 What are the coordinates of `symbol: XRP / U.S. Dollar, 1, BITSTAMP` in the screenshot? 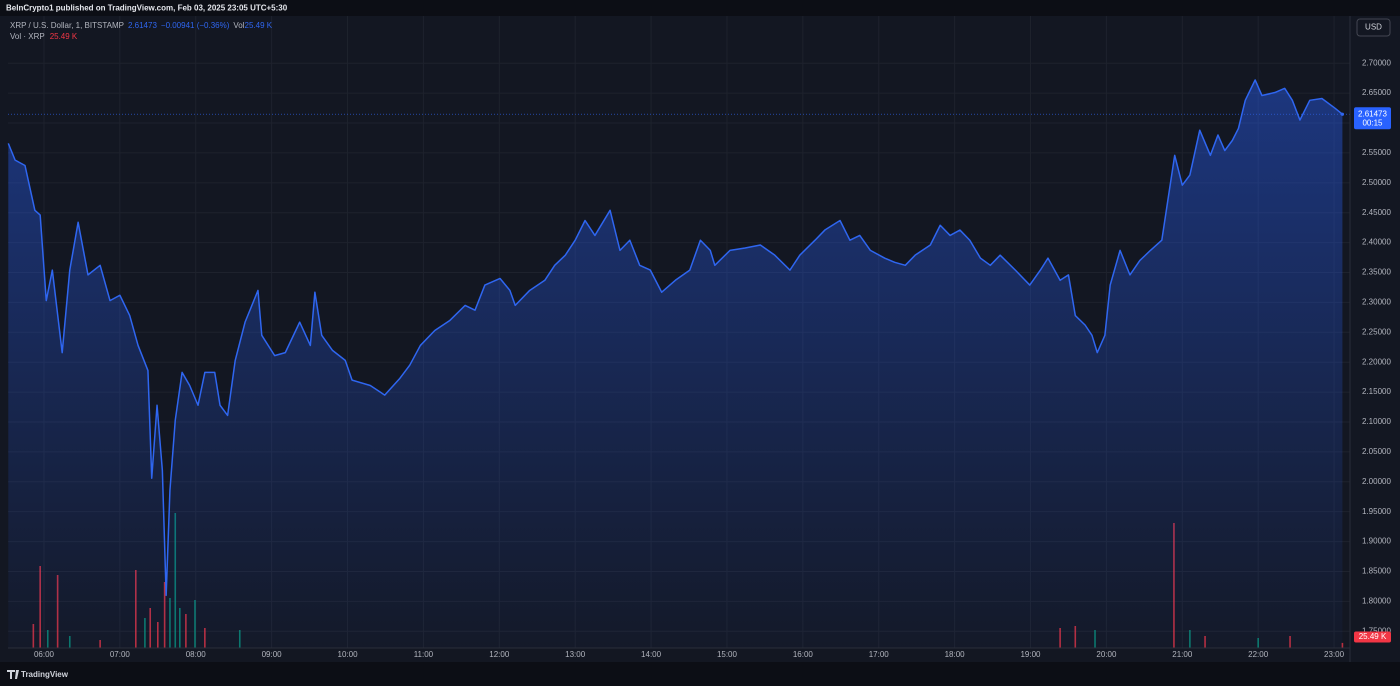 It's located at (67, 25).